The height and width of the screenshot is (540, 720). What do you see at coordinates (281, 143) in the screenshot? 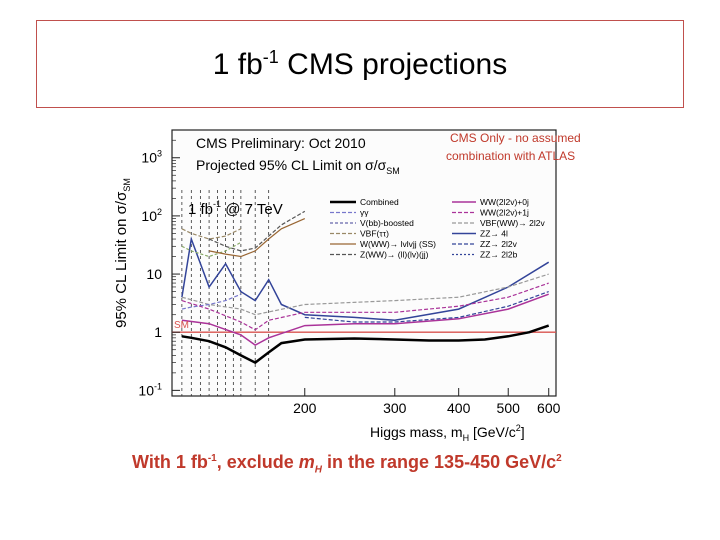
I see `chart-title-line1: CMS Preliminary: Oct 2010` at bounding box center [281, 143].